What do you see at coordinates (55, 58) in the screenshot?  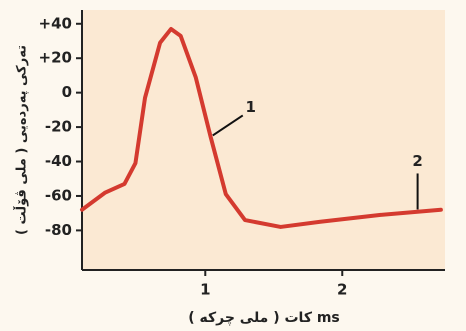 I see `y-tick-label: +20` at bounding box center [55, 58].